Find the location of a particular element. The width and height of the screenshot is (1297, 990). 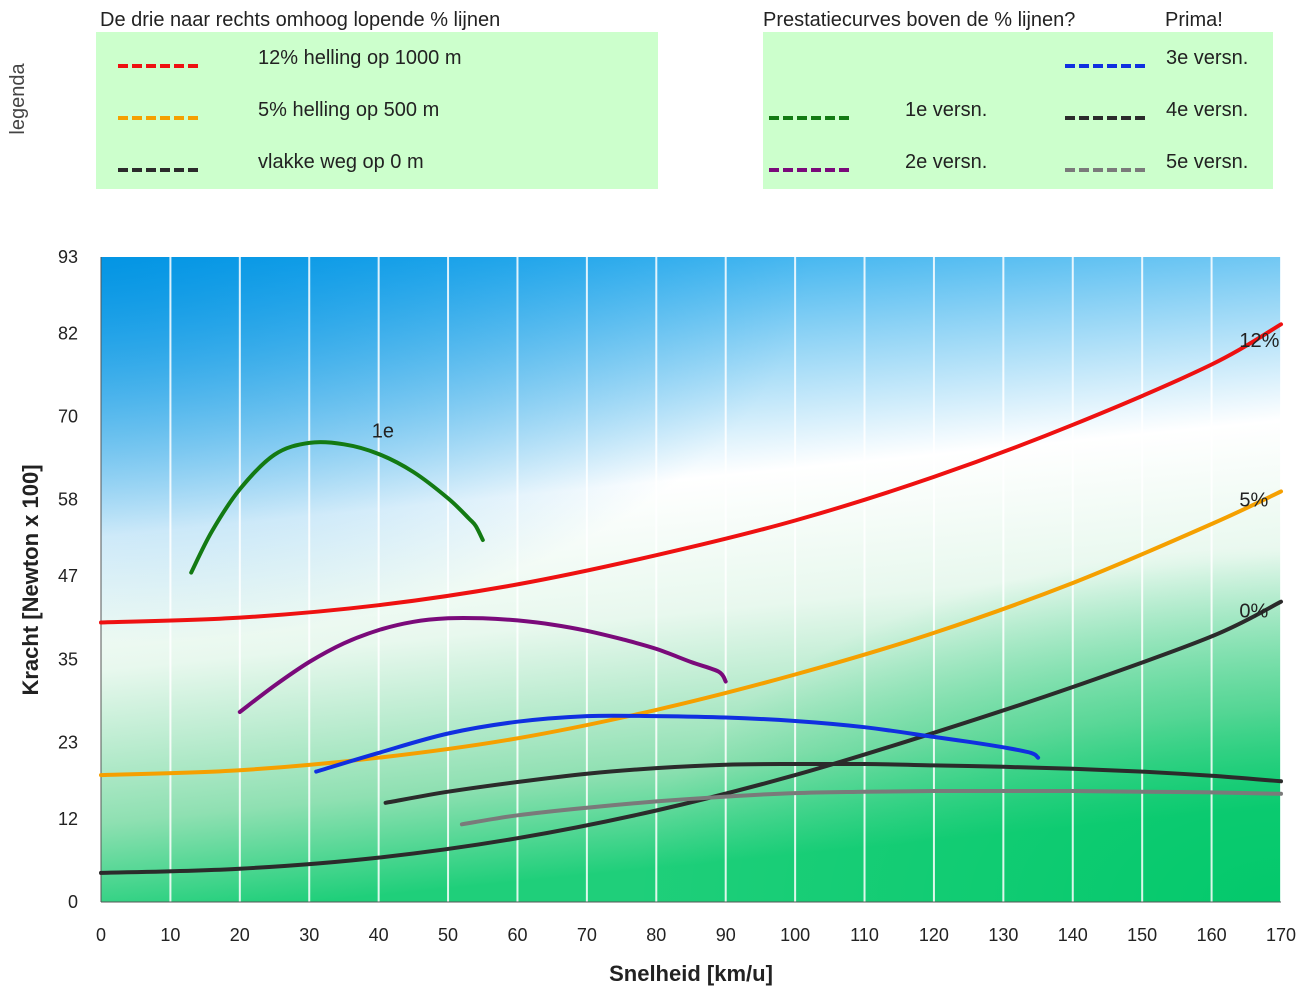

series-line-2e is located at coordinates (482, 665).